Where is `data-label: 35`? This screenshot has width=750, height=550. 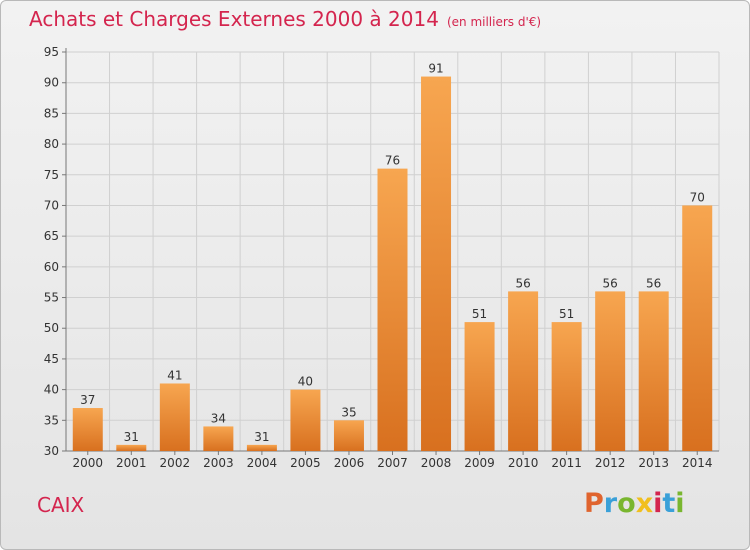
data-label: 35 is located at coordinates (348, 412).